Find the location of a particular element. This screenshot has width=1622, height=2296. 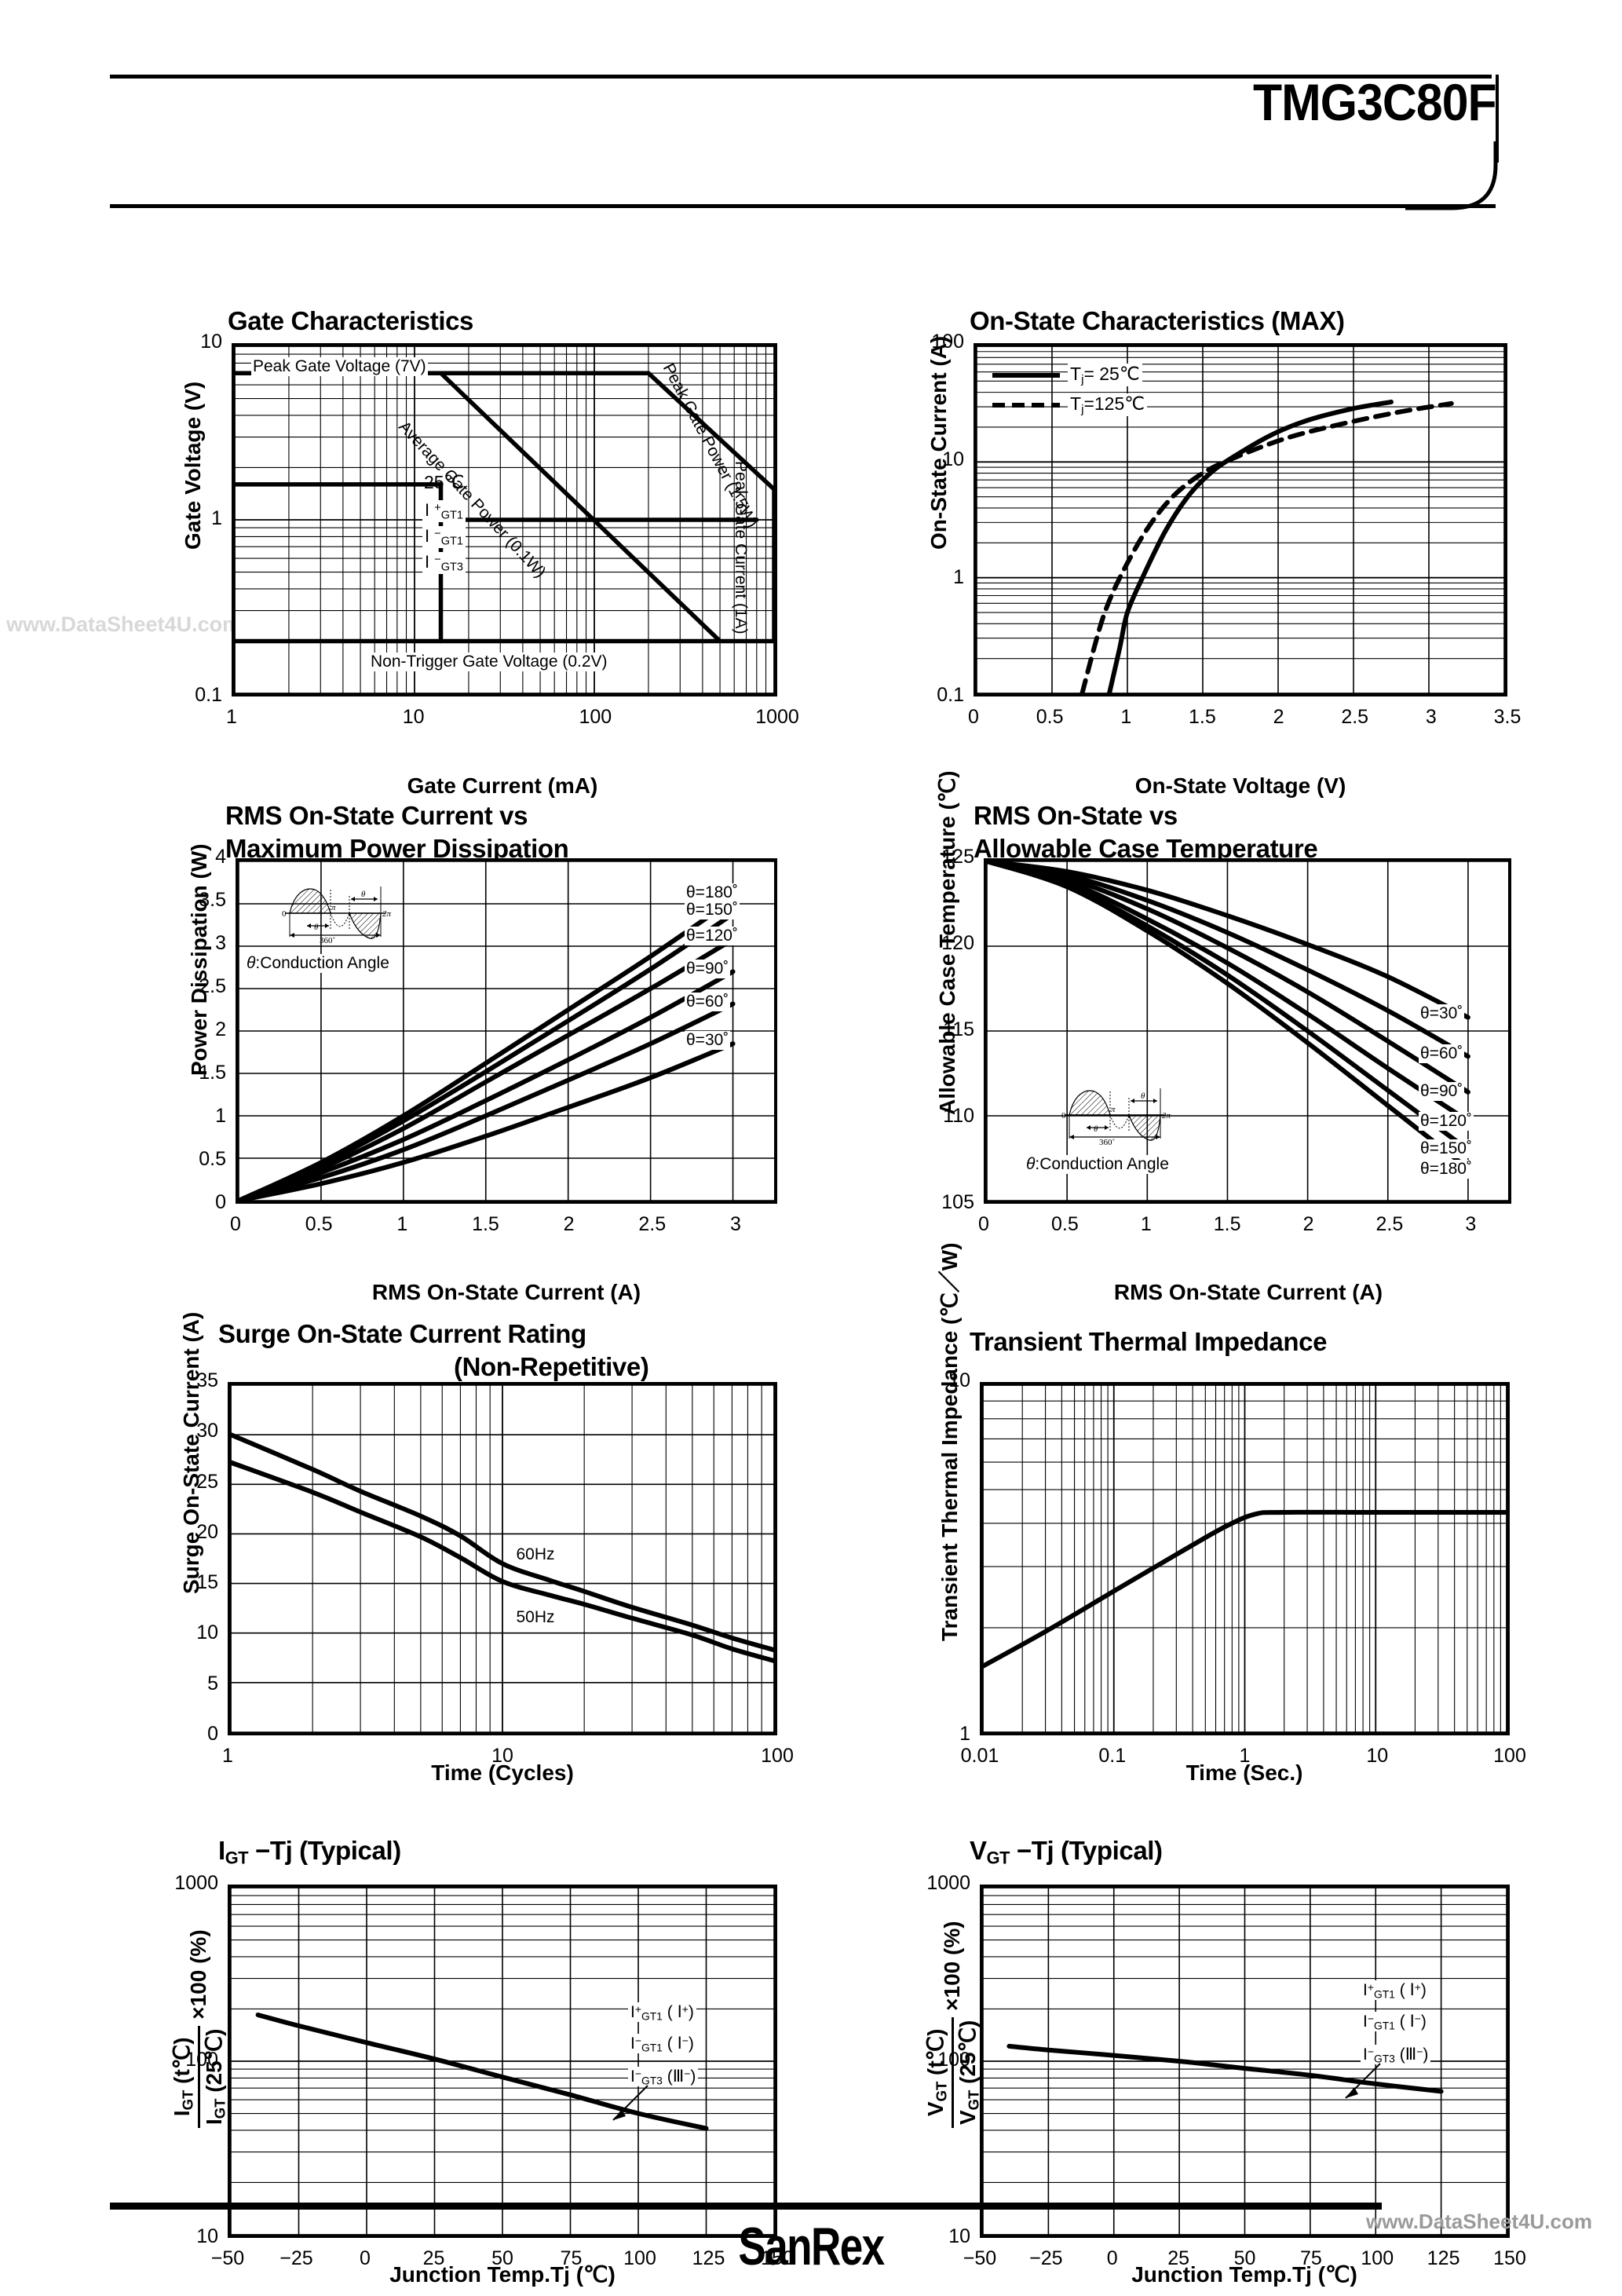

svg-text: π is located at coordinates (1113, 1109).